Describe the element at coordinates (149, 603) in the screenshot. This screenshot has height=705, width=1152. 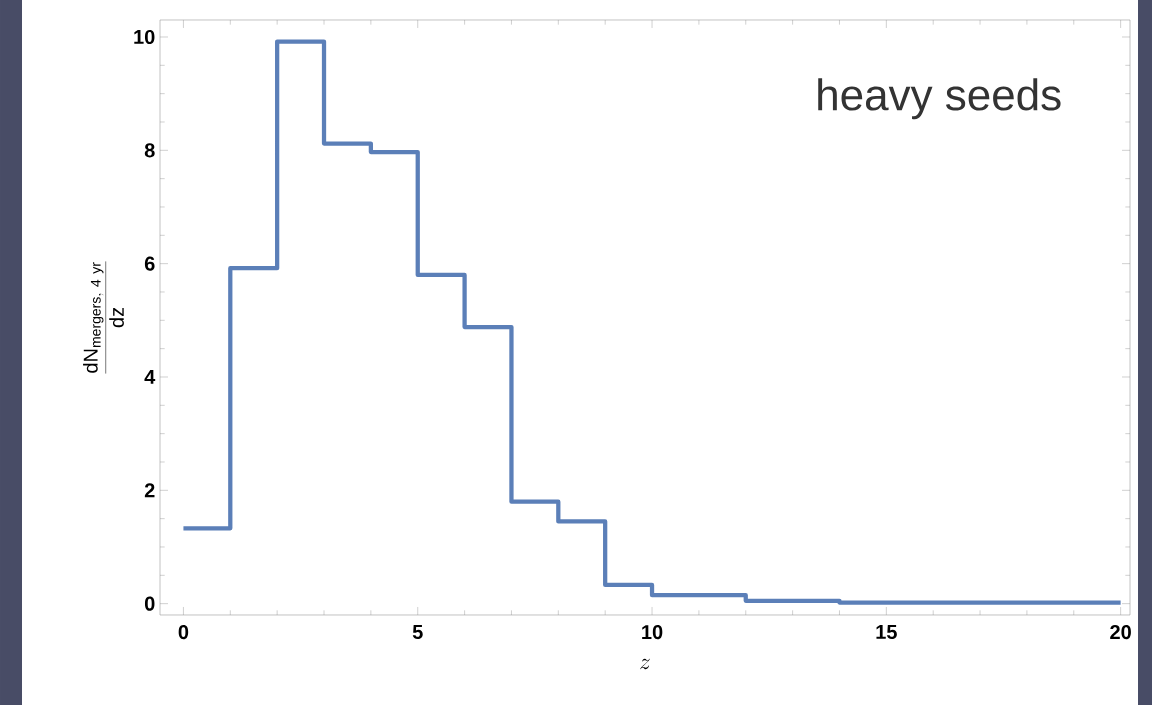
I see `y-tick-label: 0` at that location.